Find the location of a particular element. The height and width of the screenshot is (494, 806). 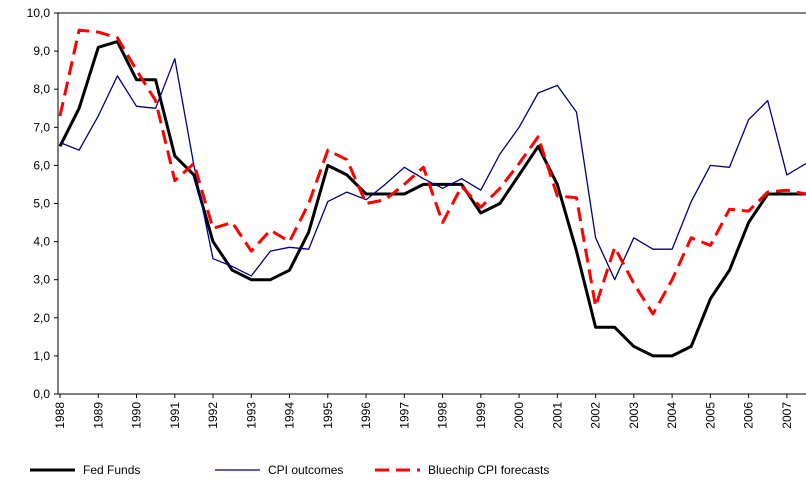

y-tick-label: 2,0 is located at coordinates (41, 318).